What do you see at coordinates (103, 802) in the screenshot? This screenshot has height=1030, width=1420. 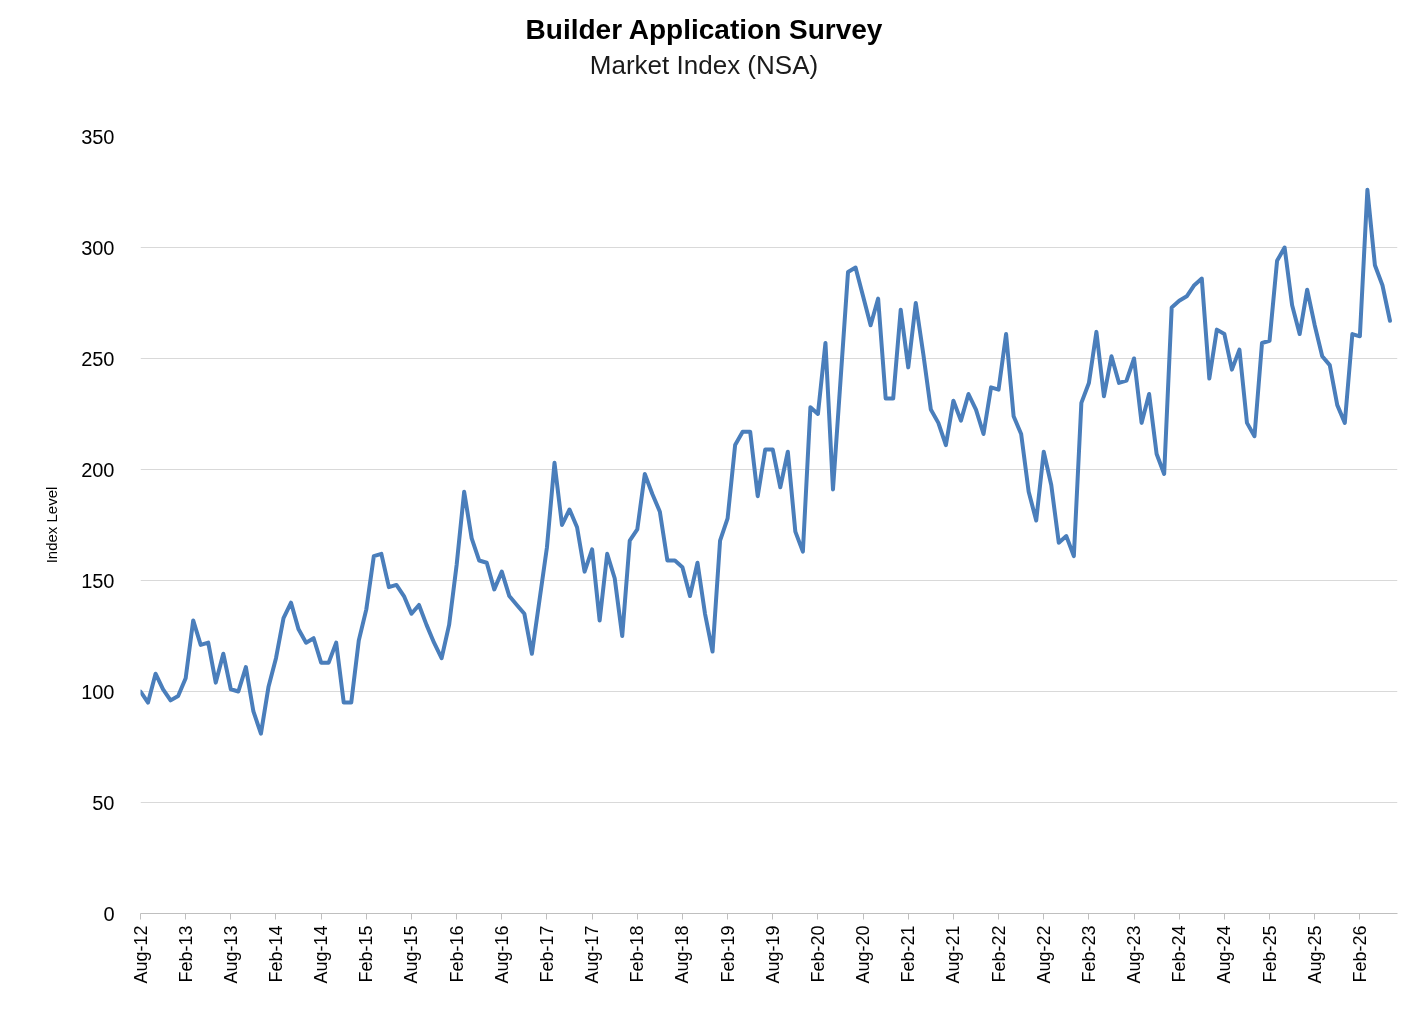 I see `y-tick-label: 50` at bounding box center [103, 802].